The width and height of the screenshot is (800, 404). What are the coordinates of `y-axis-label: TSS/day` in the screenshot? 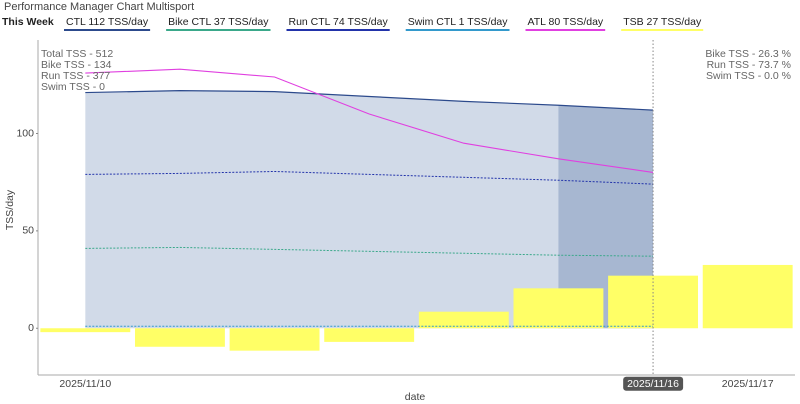 It's located at (10, 209).